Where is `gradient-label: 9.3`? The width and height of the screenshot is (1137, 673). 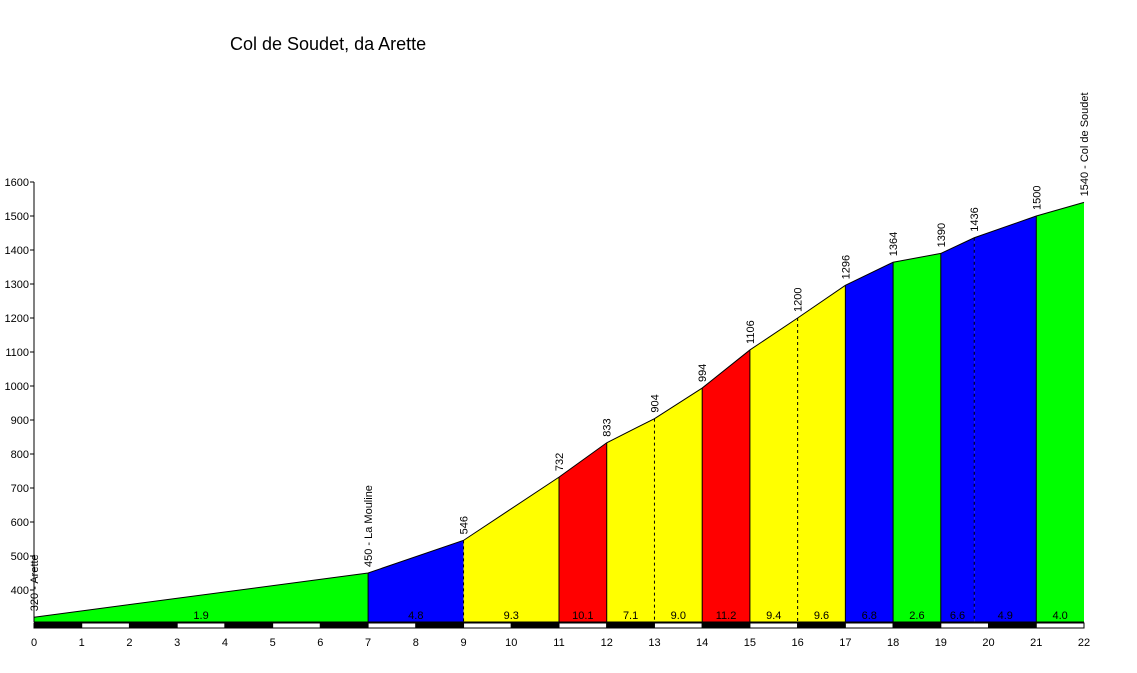 gradient-label: 9.3 is located at coordinates (511, 616).